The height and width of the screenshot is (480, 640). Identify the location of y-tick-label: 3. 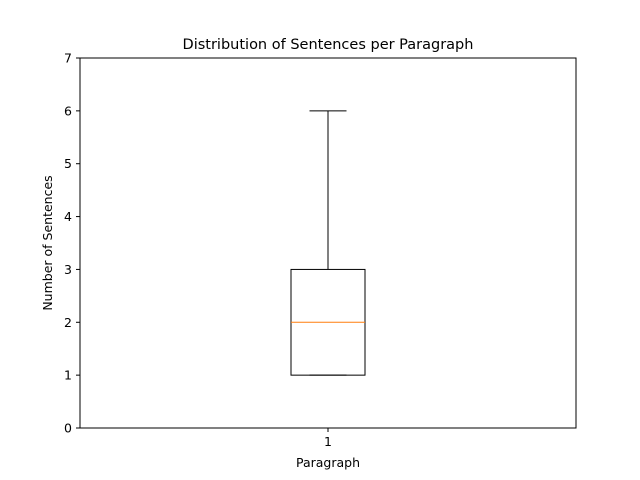
(68, 269).